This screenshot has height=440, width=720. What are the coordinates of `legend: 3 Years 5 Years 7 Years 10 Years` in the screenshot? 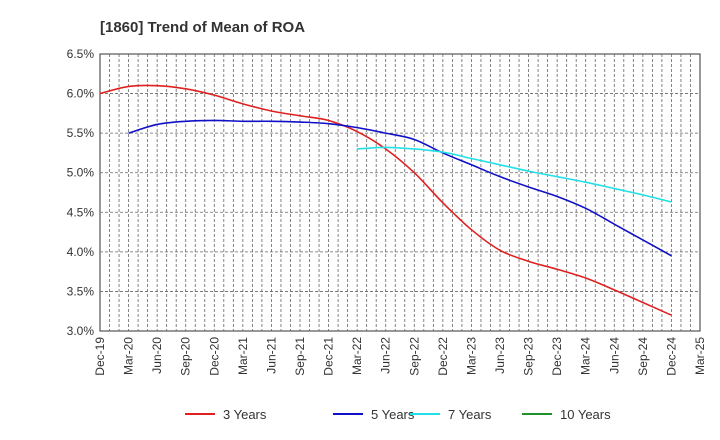 It's located at (398, 414).